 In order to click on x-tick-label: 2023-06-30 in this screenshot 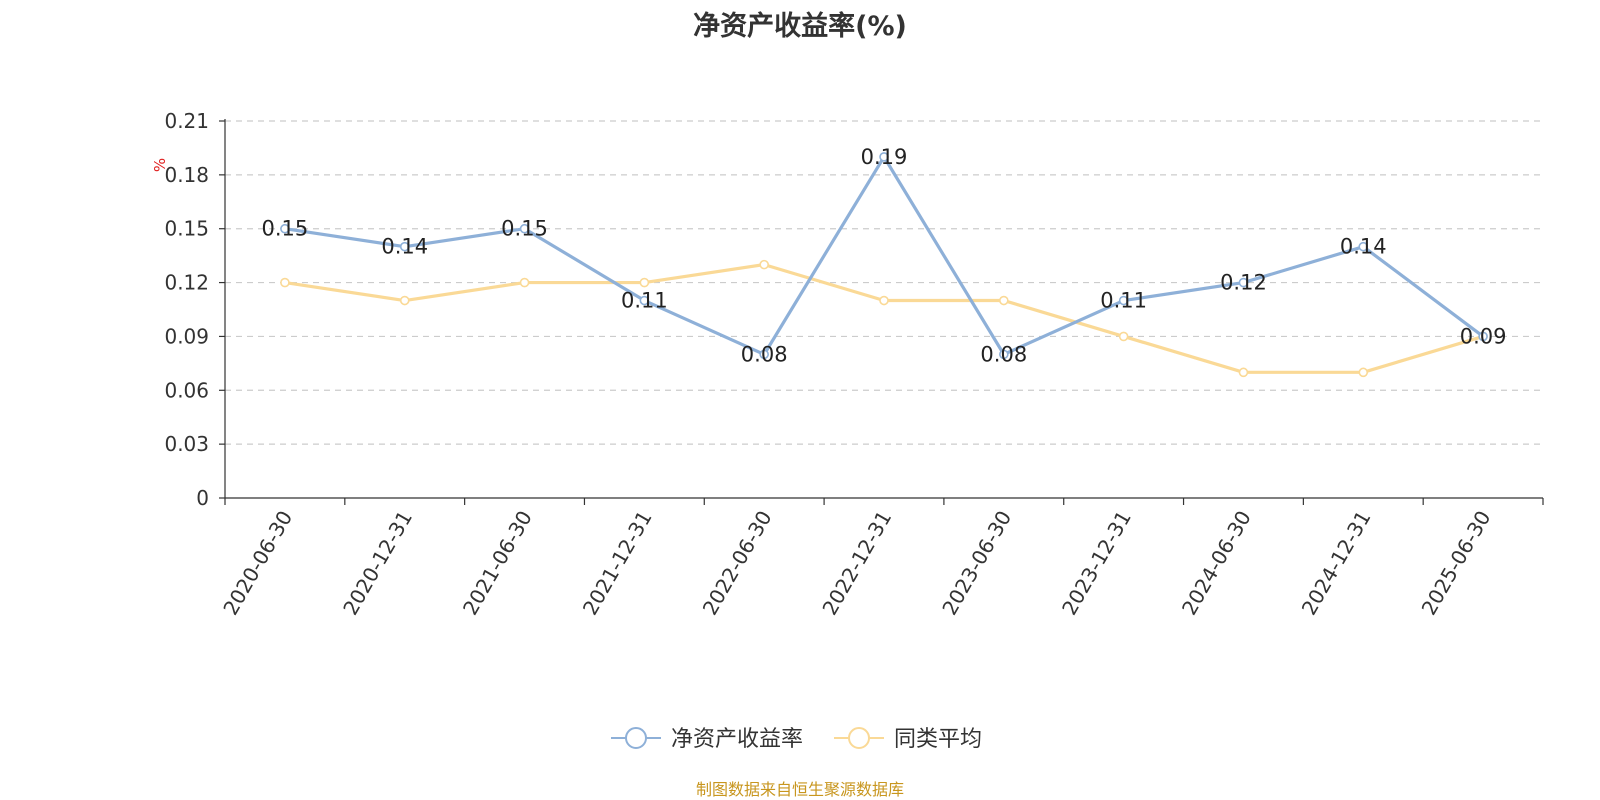, I will do `click(976, 563)`.